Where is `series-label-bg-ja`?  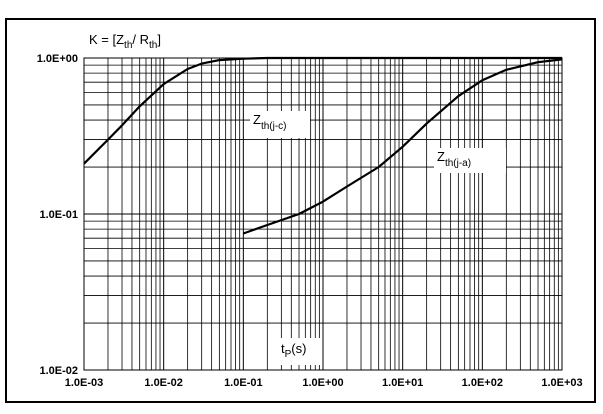
series-label-bg-ja is located at coordinates (470, 160).